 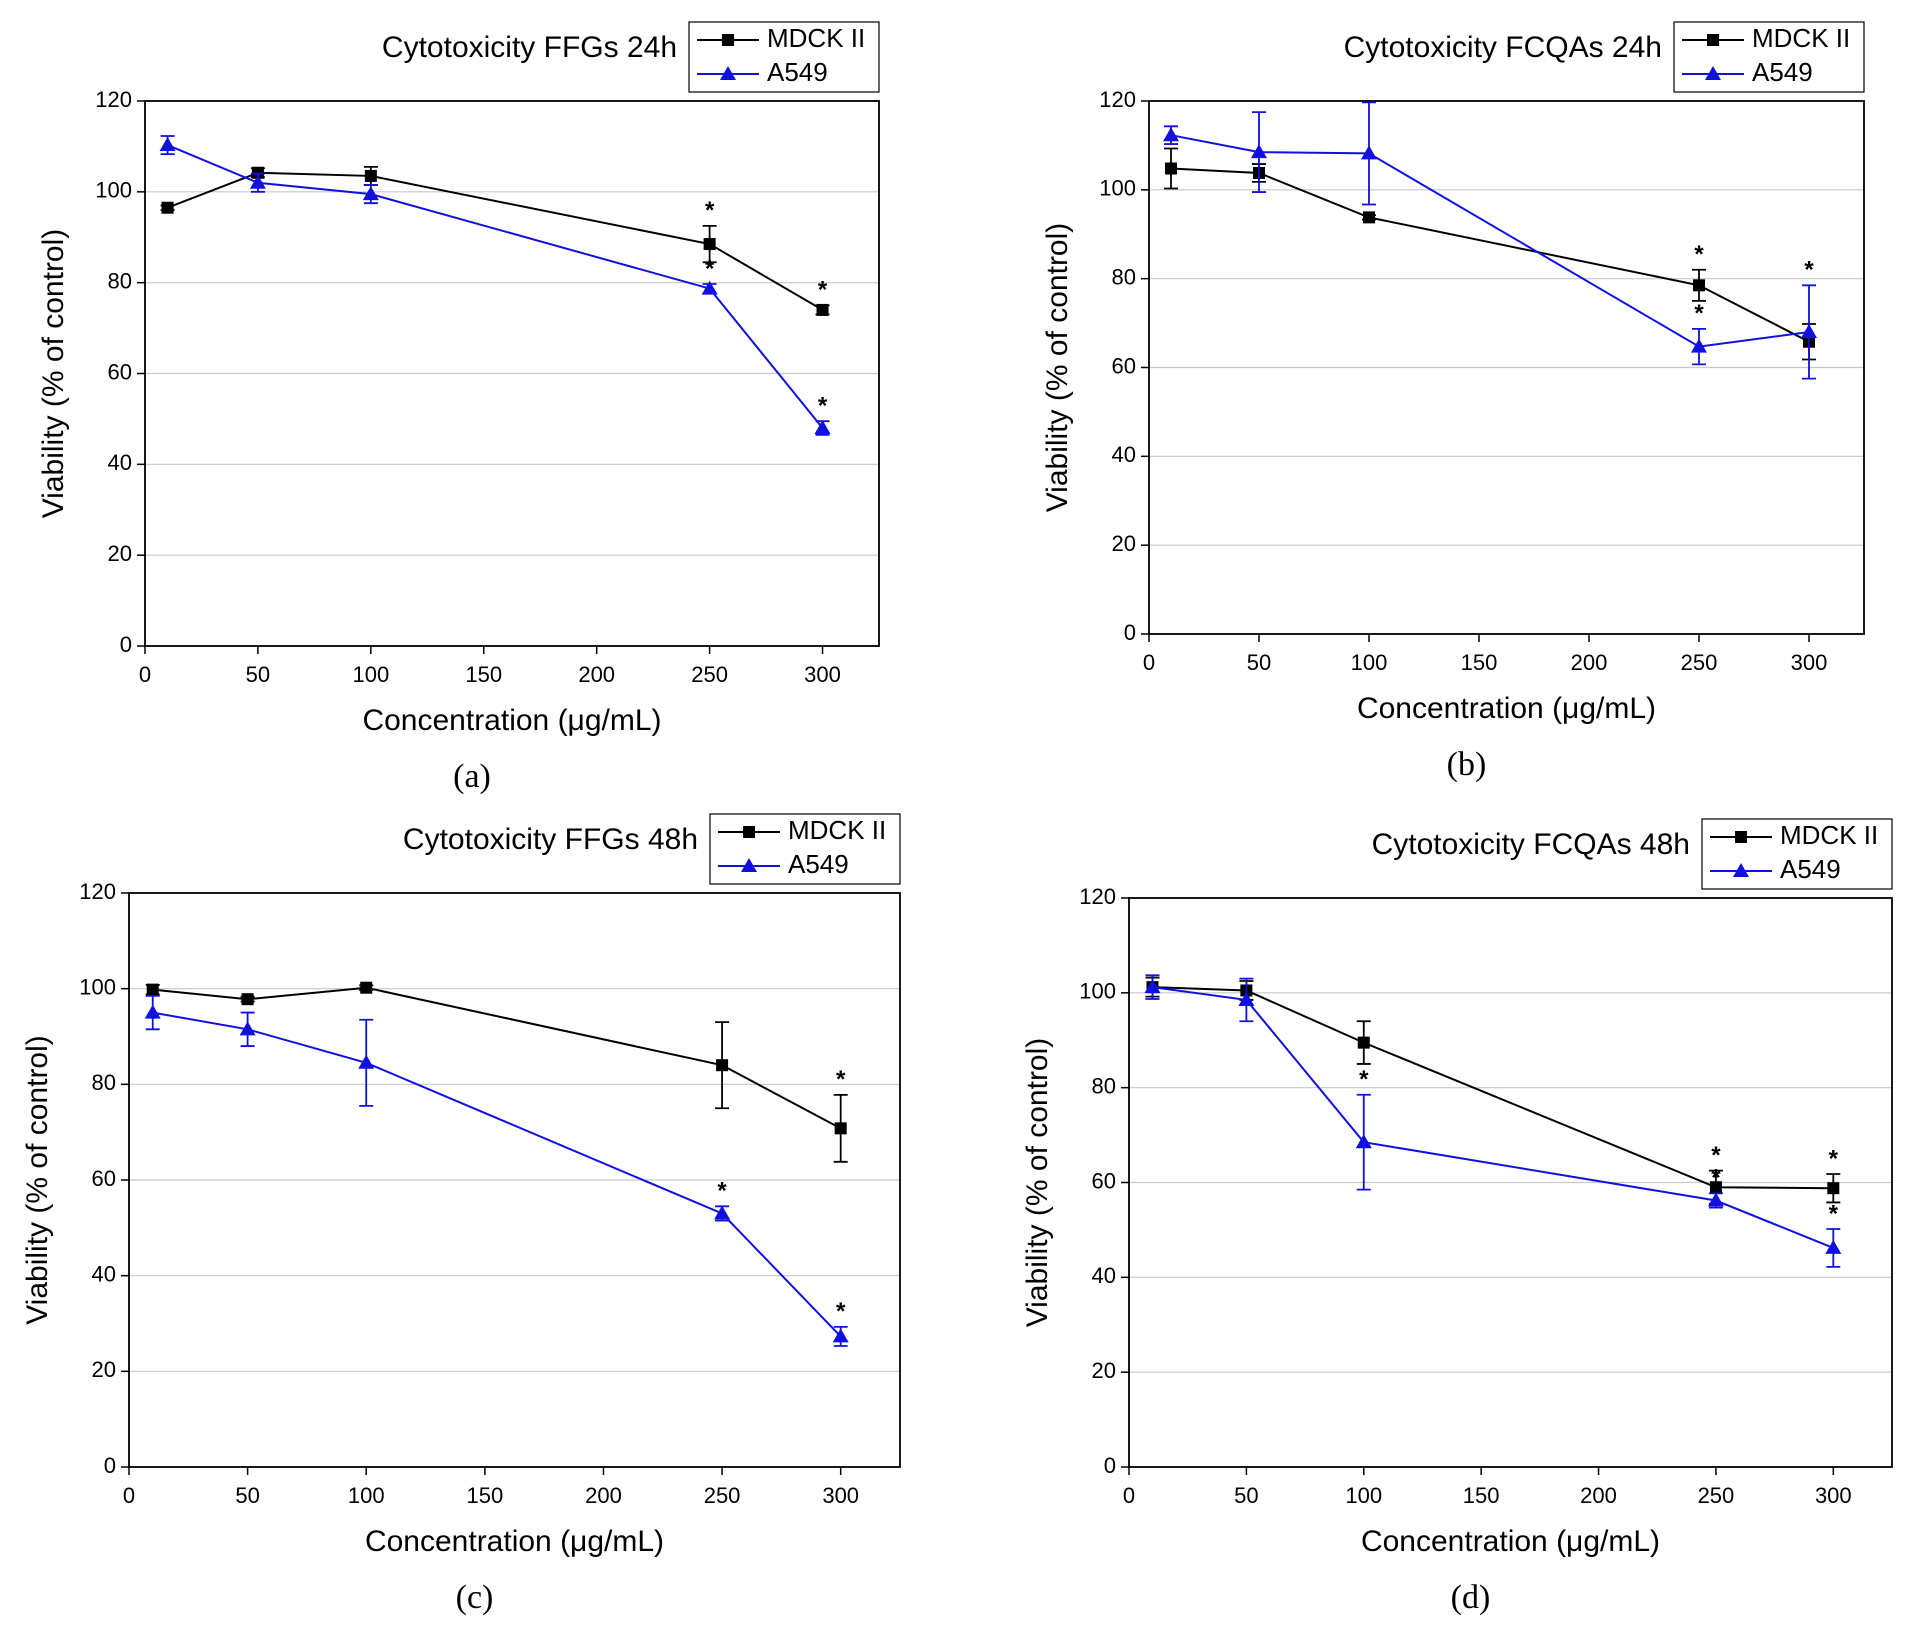 I want to click on legend-label: MDCK II, so click(x=1829, y=835).